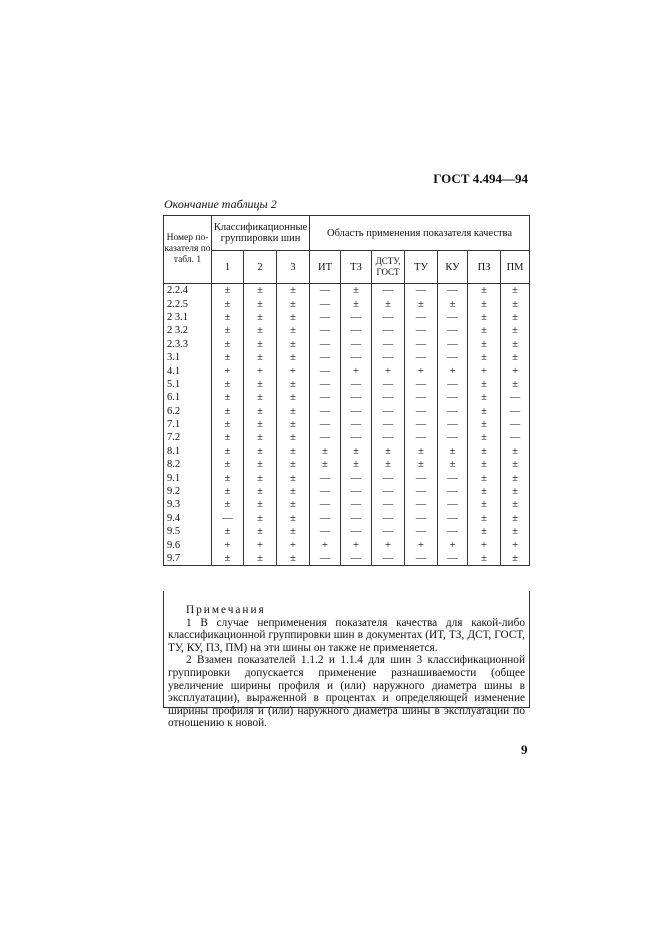 The width and height of the screenshot is (661, 935). Describe the element at coordinates (187, 317) in the screenshot. I see `indicator-number-cell: 2 3.1` at that location.